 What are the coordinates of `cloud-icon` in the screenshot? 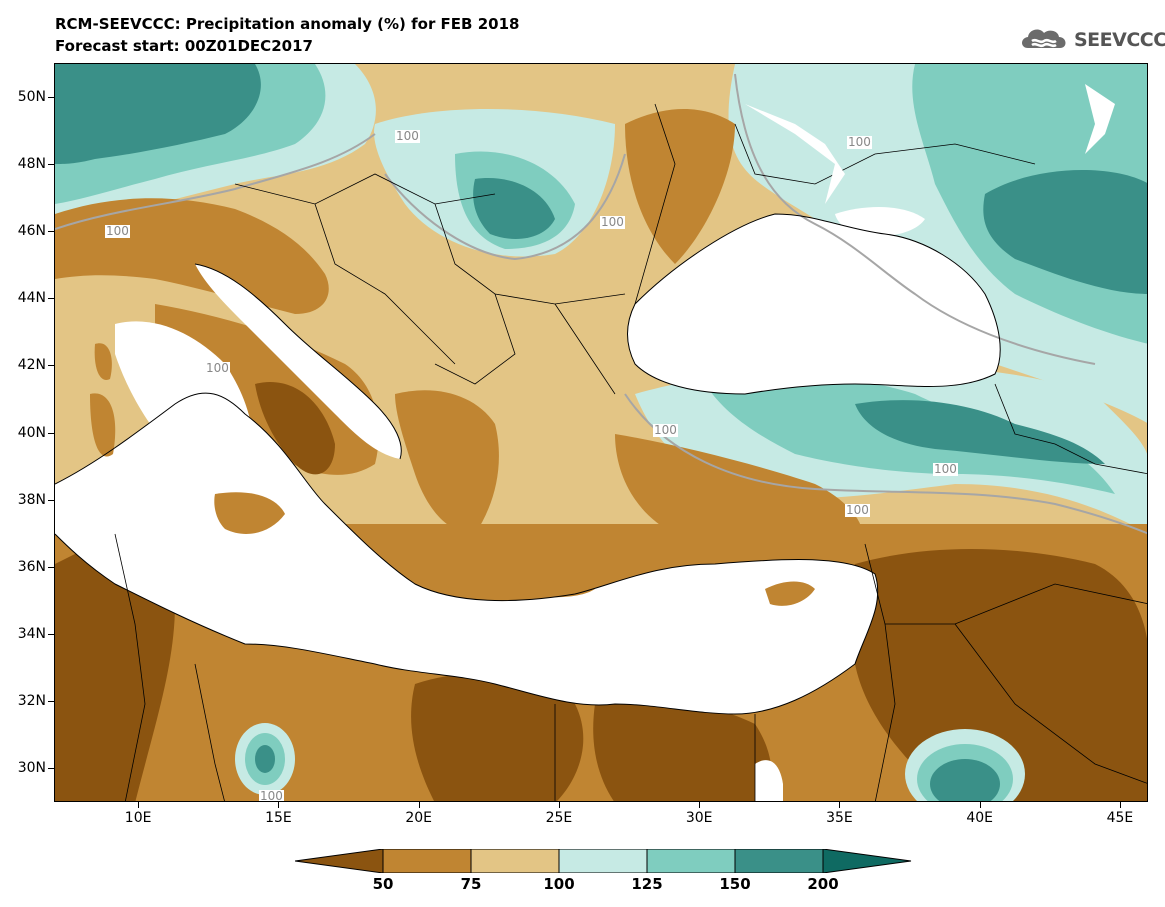 It's located at (1044, 40).